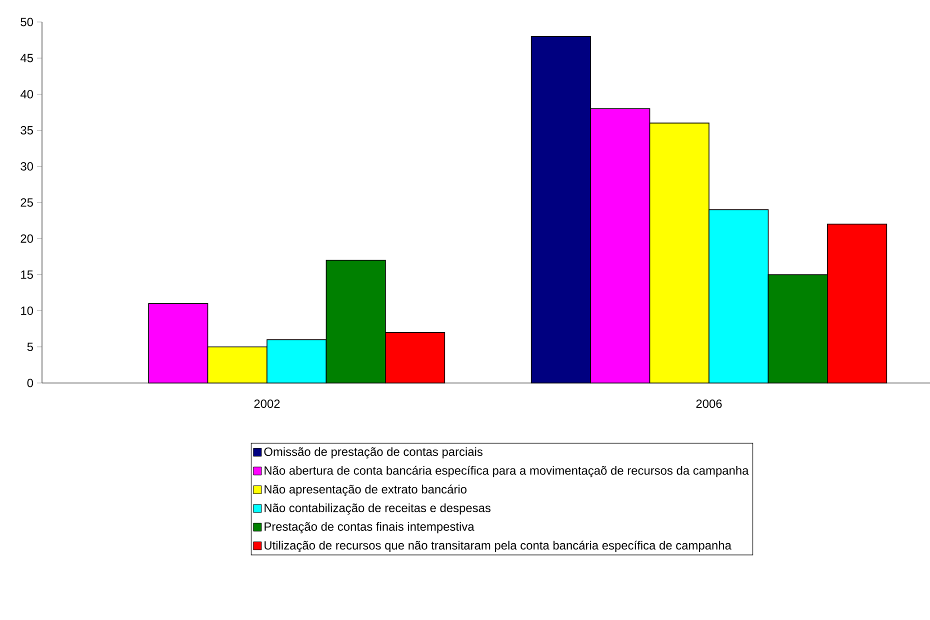  Describe the element at coordinates (27, 94) in the screenshot. I see `y-tick-label: 40` at that location.